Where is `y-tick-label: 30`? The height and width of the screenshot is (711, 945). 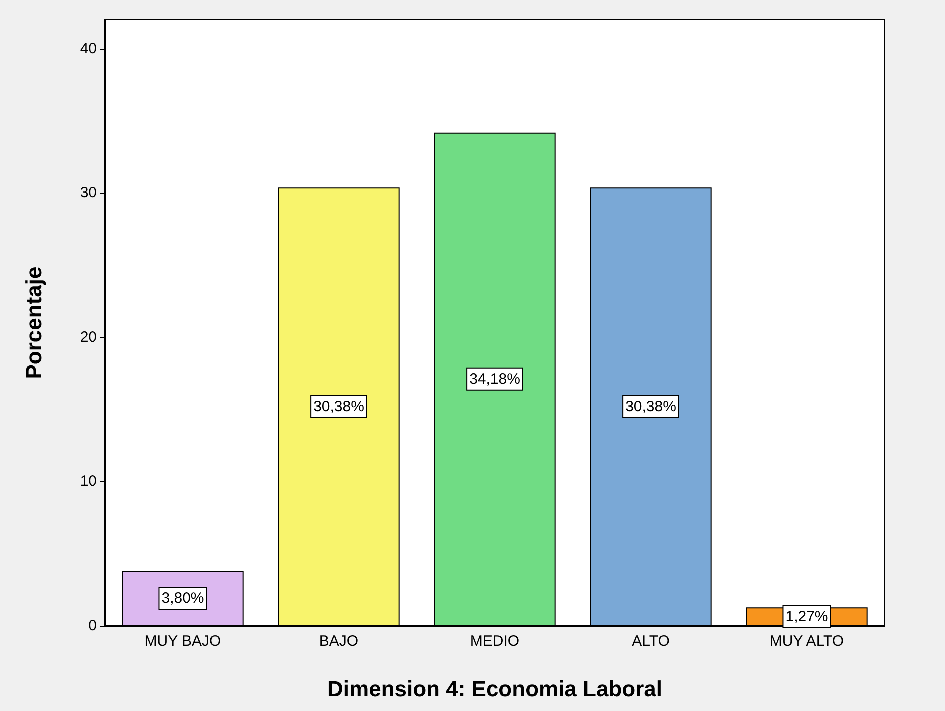
y-tick-label: 30 is located at coordinates (88, 193).